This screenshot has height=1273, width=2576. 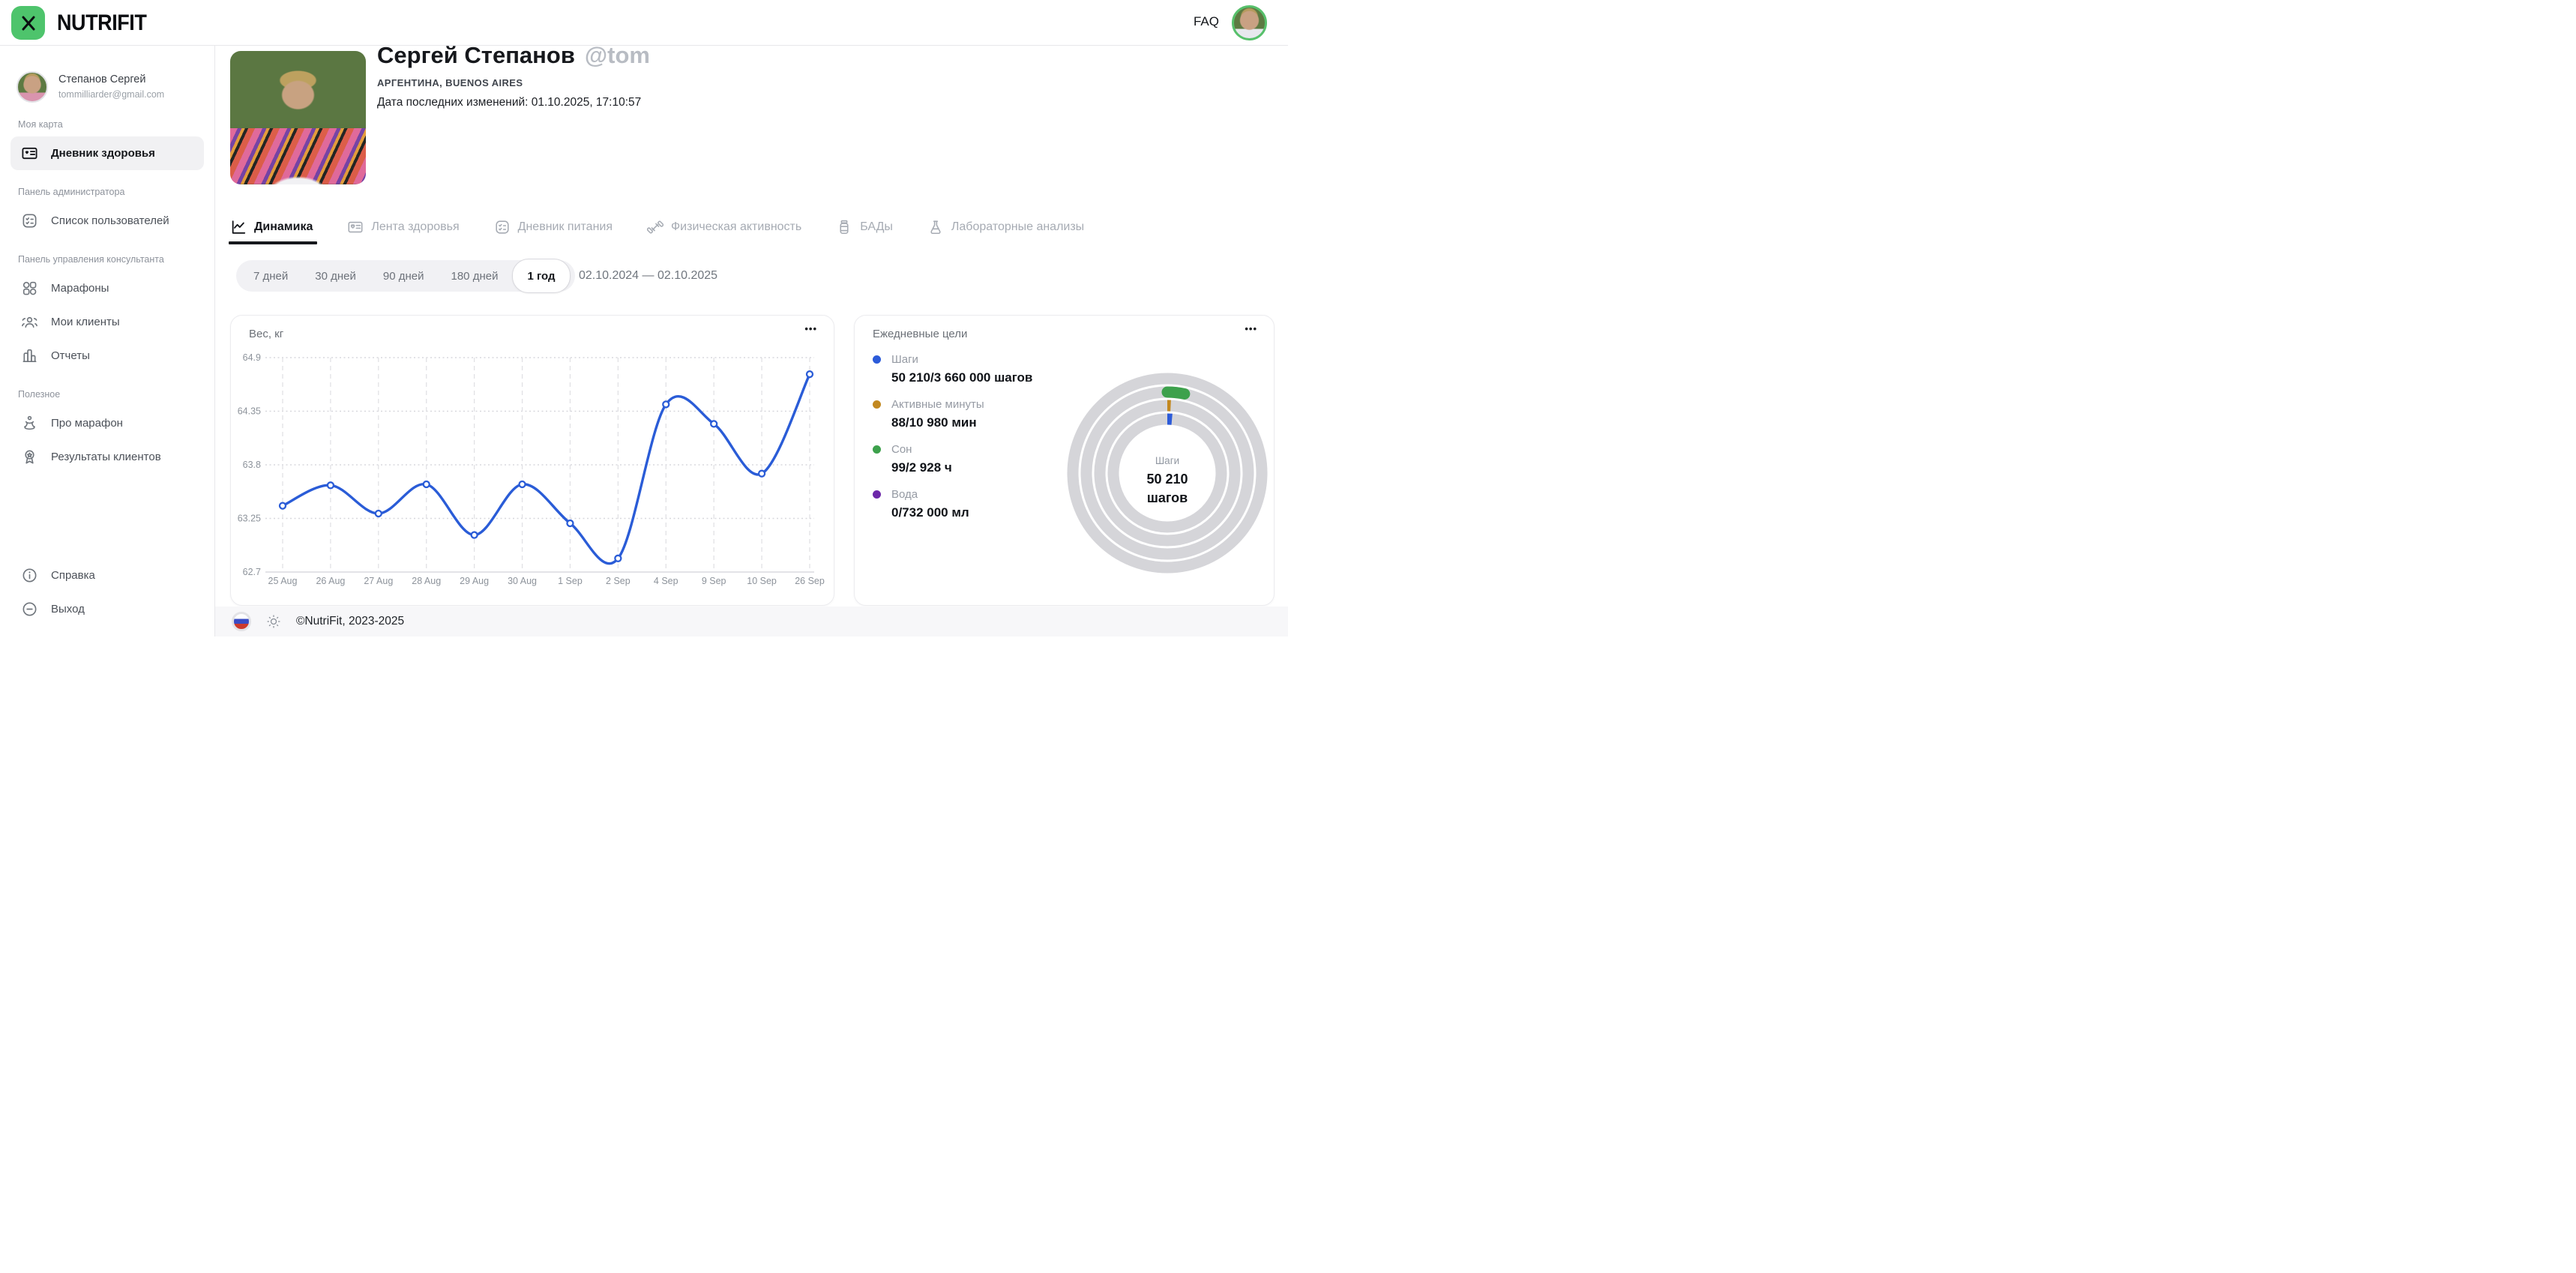 What do you see at coordinates (930, 512) in the screenshot?
I see `goal-value: 0/732 000 мл` at bounding box center [930, 512].